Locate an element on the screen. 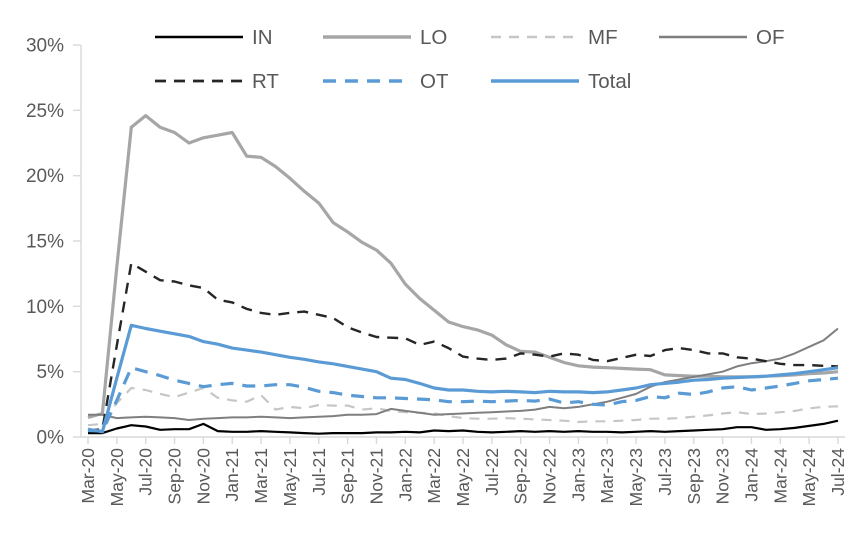  x-tick-label: Sep-23 is located at coordinates (694, 476).